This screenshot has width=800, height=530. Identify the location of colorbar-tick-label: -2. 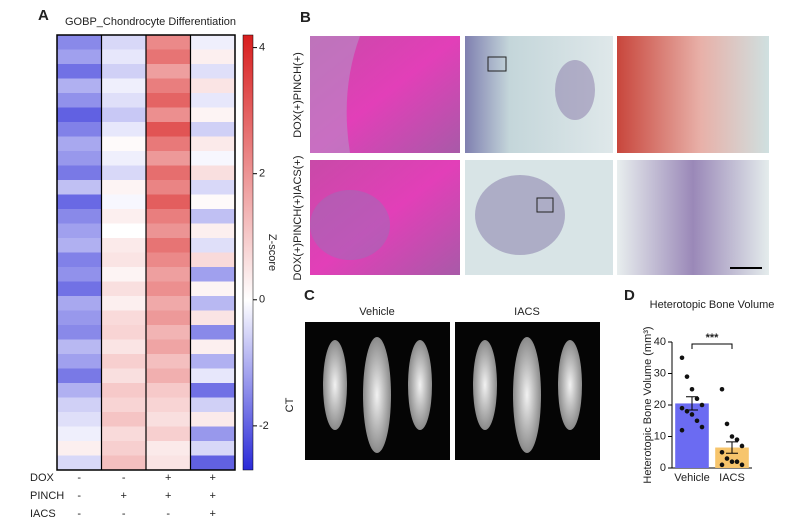
(264, 426).